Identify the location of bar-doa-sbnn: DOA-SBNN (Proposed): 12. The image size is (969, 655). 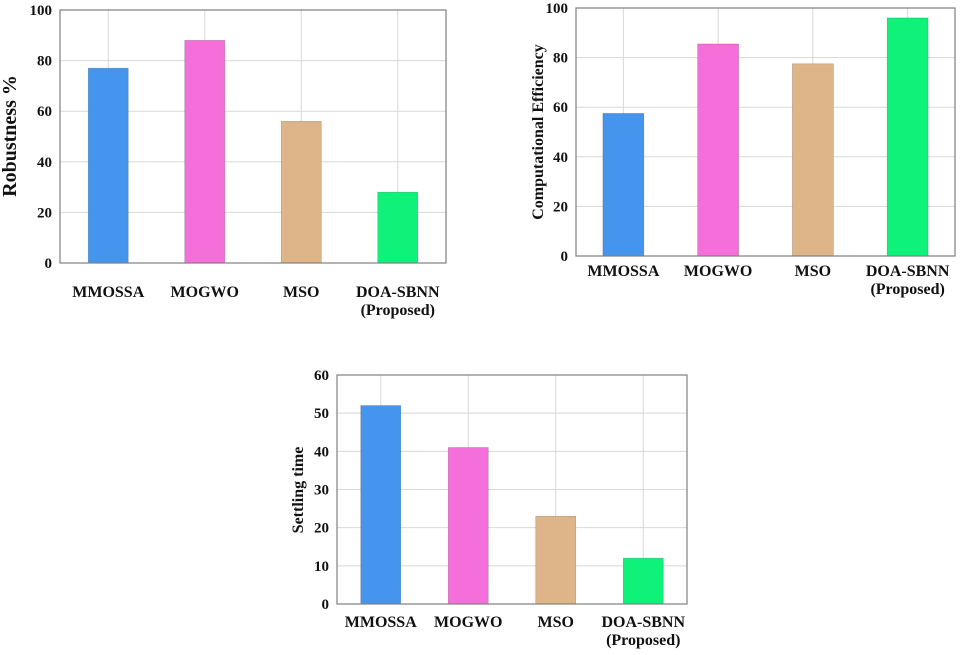
(643, 581).